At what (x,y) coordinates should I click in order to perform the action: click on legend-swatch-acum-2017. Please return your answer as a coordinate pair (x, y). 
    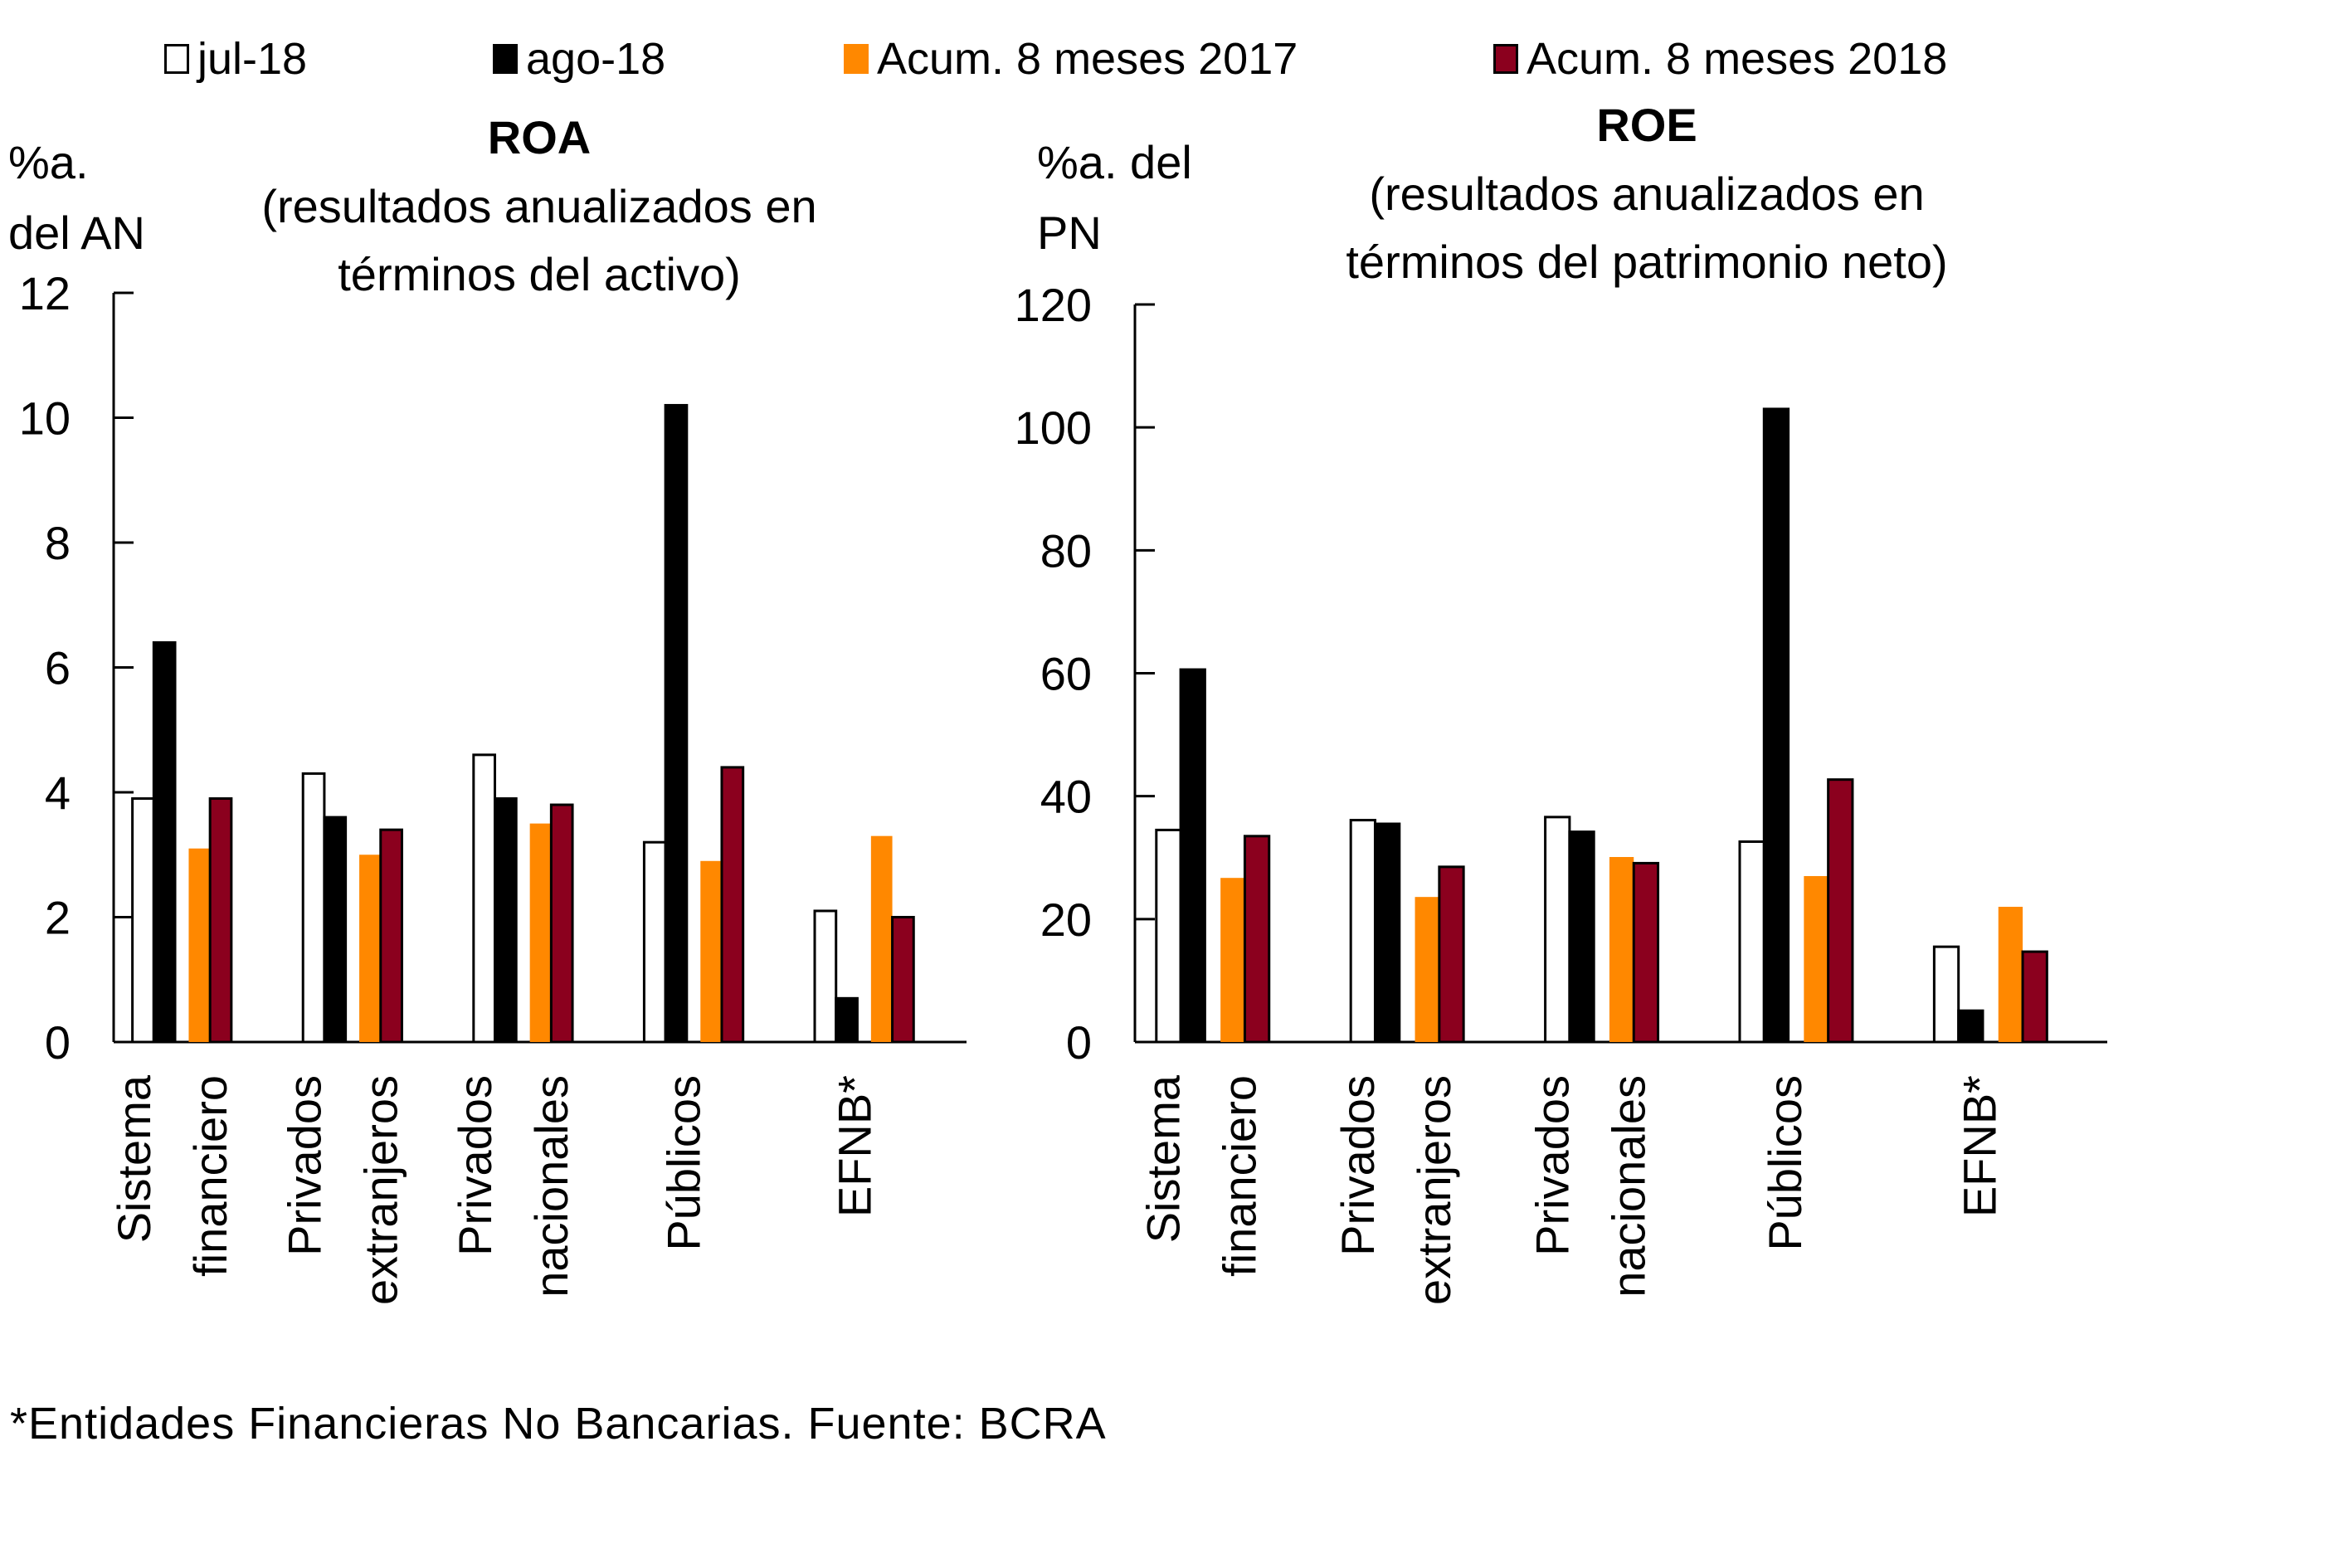
    Looking at the image, I should click on (856, 59).